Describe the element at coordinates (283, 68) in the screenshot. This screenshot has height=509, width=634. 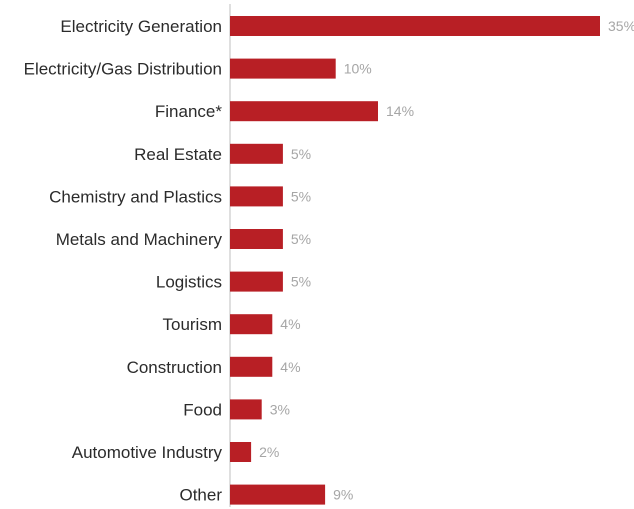
I see `bar-electricity-gas-distribution` at that location.